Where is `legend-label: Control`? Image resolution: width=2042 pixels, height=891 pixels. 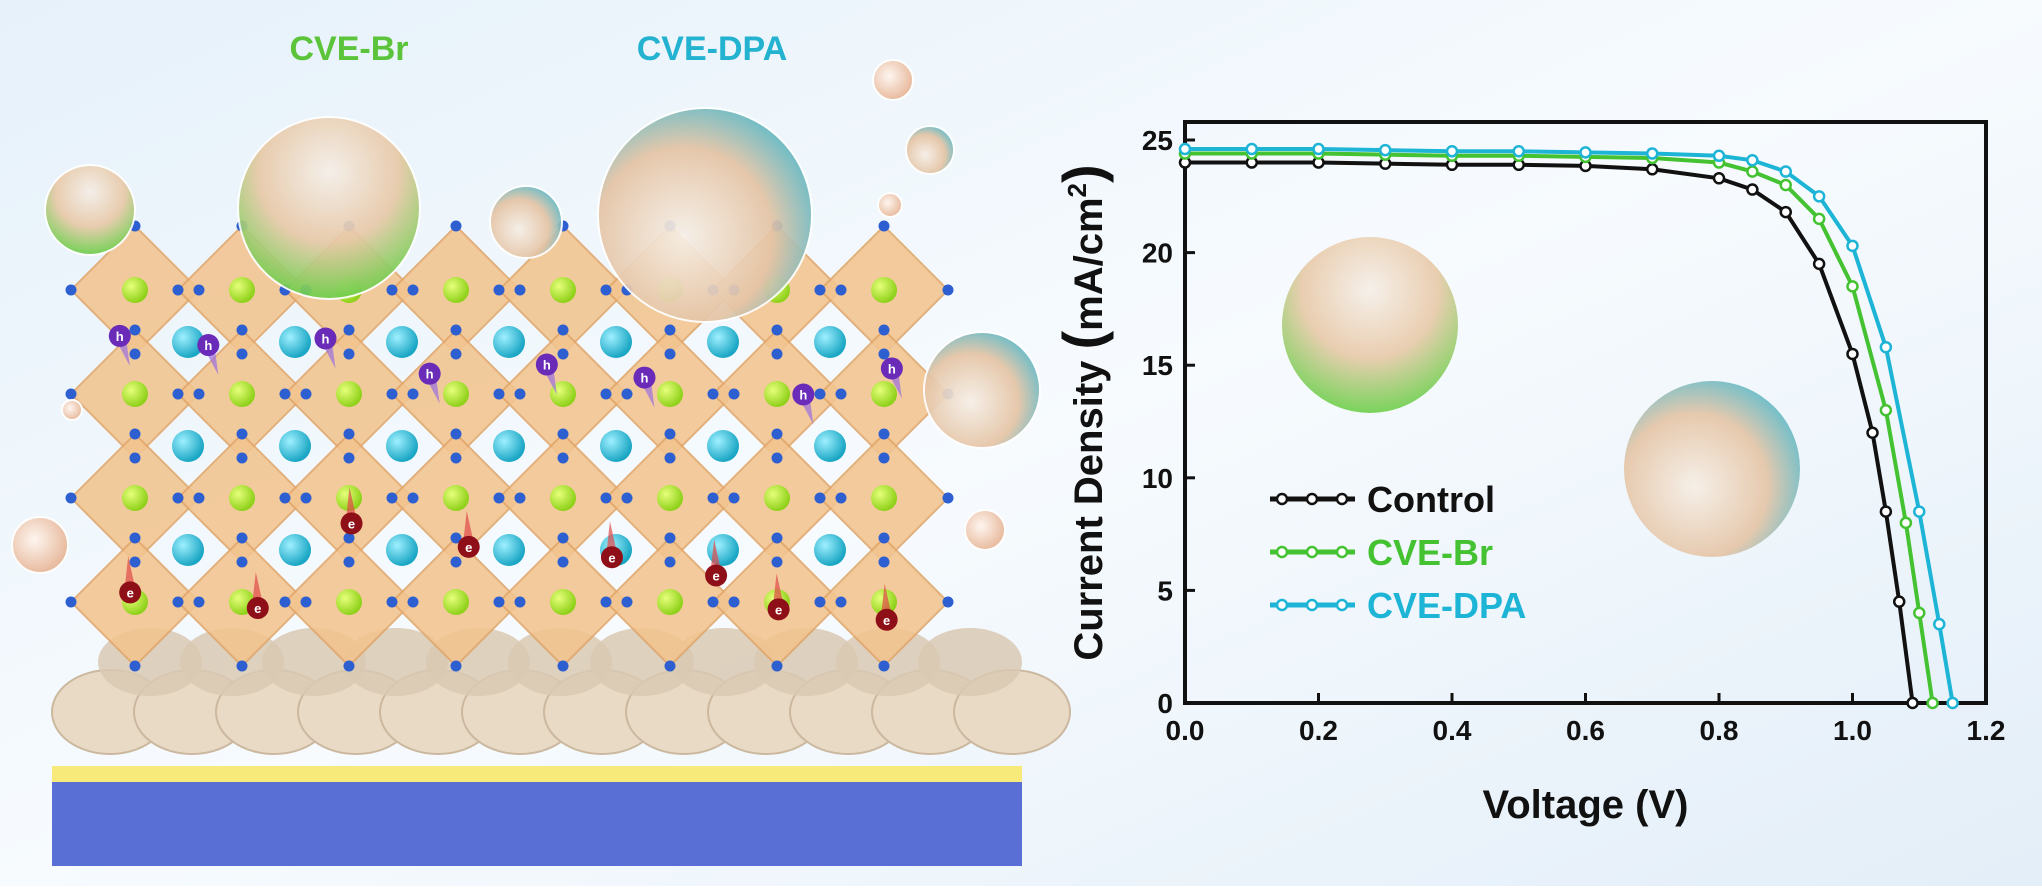 legend-label: Control is located at coordinates (1431, 499).